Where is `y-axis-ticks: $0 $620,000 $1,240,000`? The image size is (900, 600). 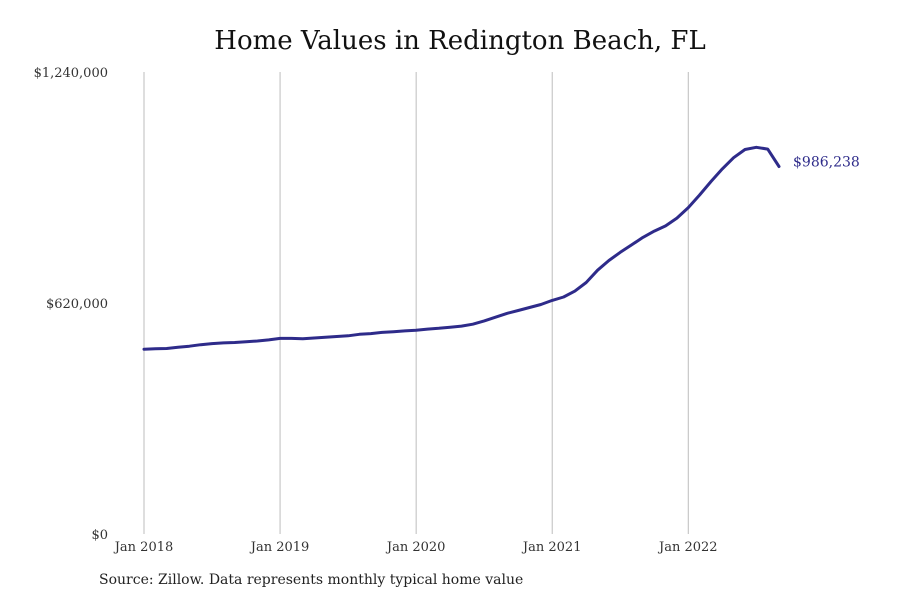
y-axis-ticks: $0 $620,000 $1,240,000 is located at coordinates (71, 304).